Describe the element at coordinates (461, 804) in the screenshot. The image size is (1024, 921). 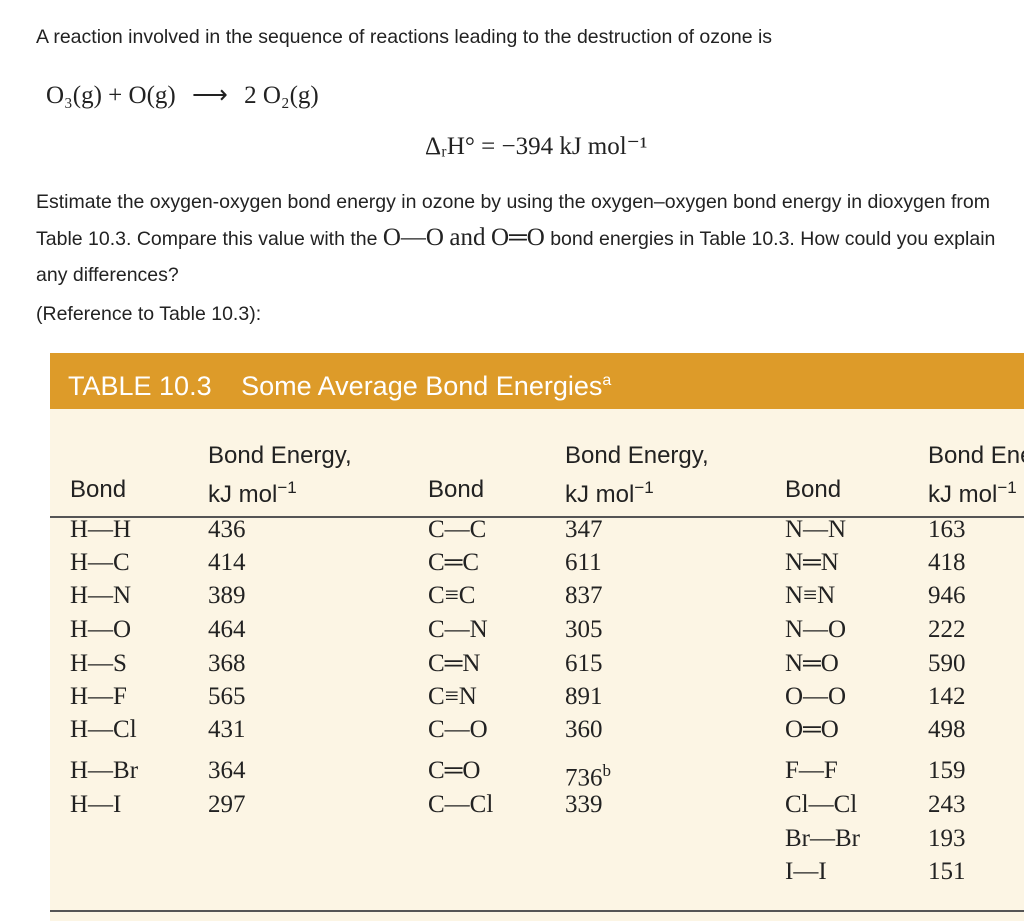
I see `bond-cell: C—Cl` at that location.